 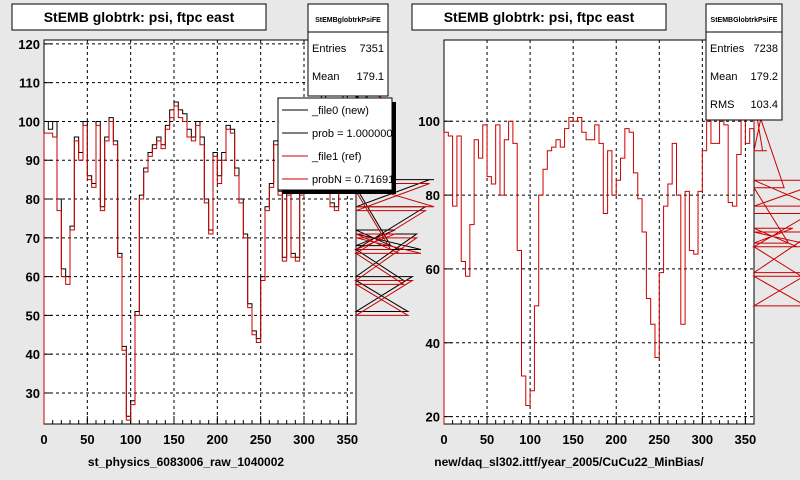 What do you see at coordinates (766, 49) in the screenshot?
I see `stats-value: 7238` at bounding box center [766, 49].